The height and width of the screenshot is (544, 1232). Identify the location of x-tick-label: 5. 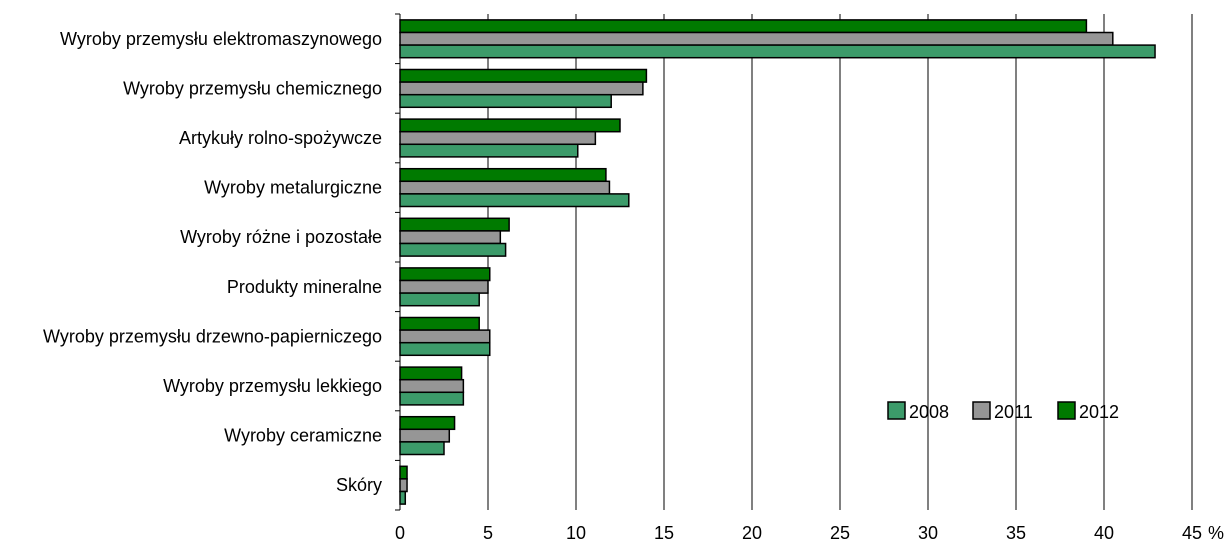
(488, 533).